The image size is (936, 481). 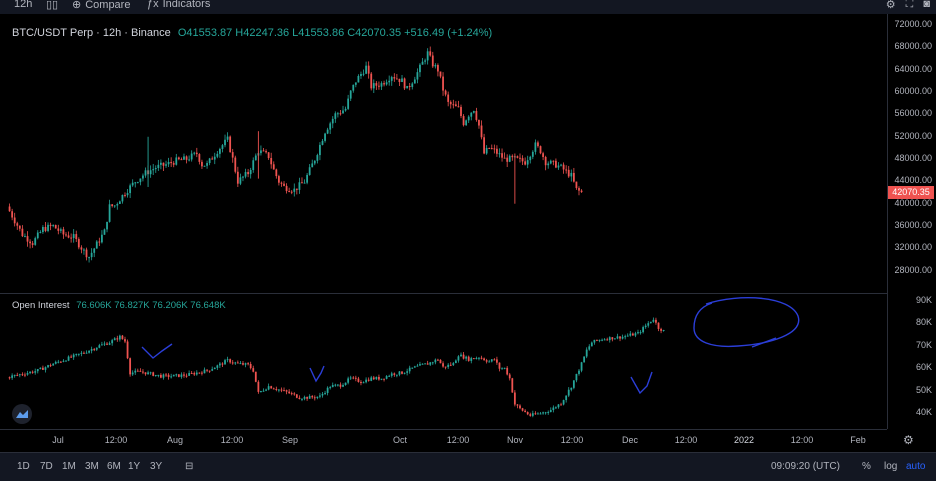 I want to click on top-toolbar: 12h ▯▯ ⊕ Compare ƒx Indicators ⚙ ⛶ ◙, so click(x=468, y=7).